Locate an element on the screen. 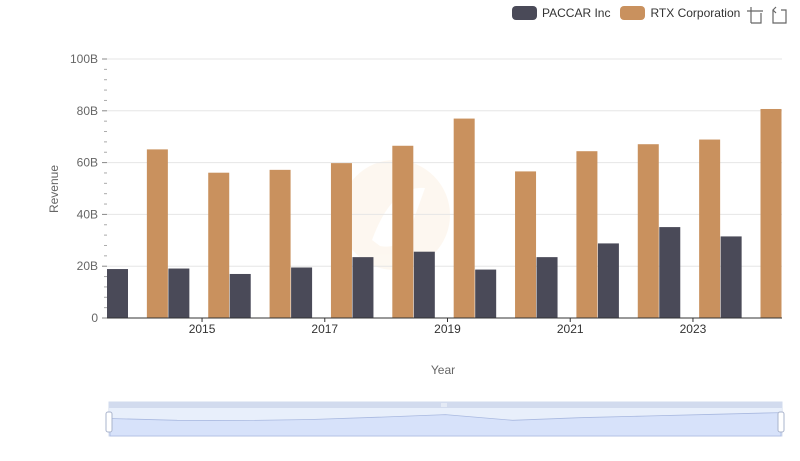 This screenshot has height=461, width=800. y-tick-label: 20B is located at coordinates (87, 266).